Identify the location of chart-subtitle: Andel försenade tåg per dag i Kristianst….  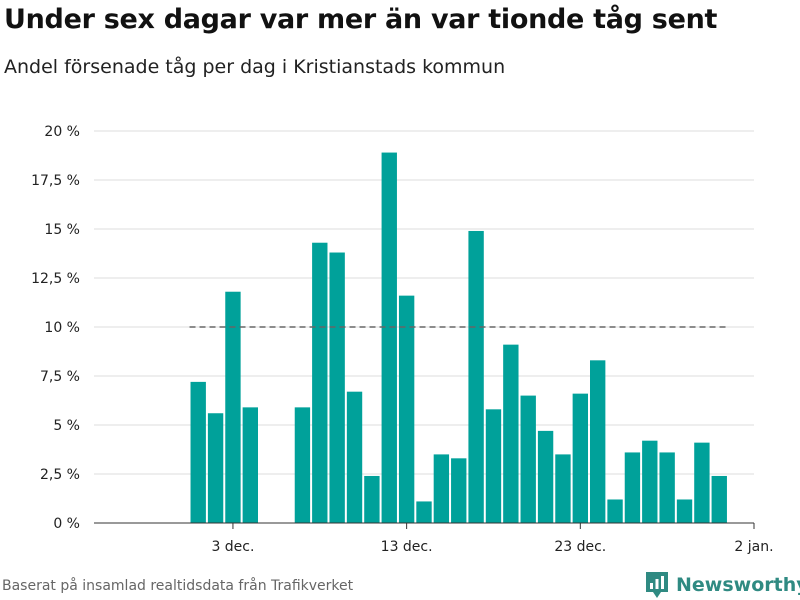
(255, 67).